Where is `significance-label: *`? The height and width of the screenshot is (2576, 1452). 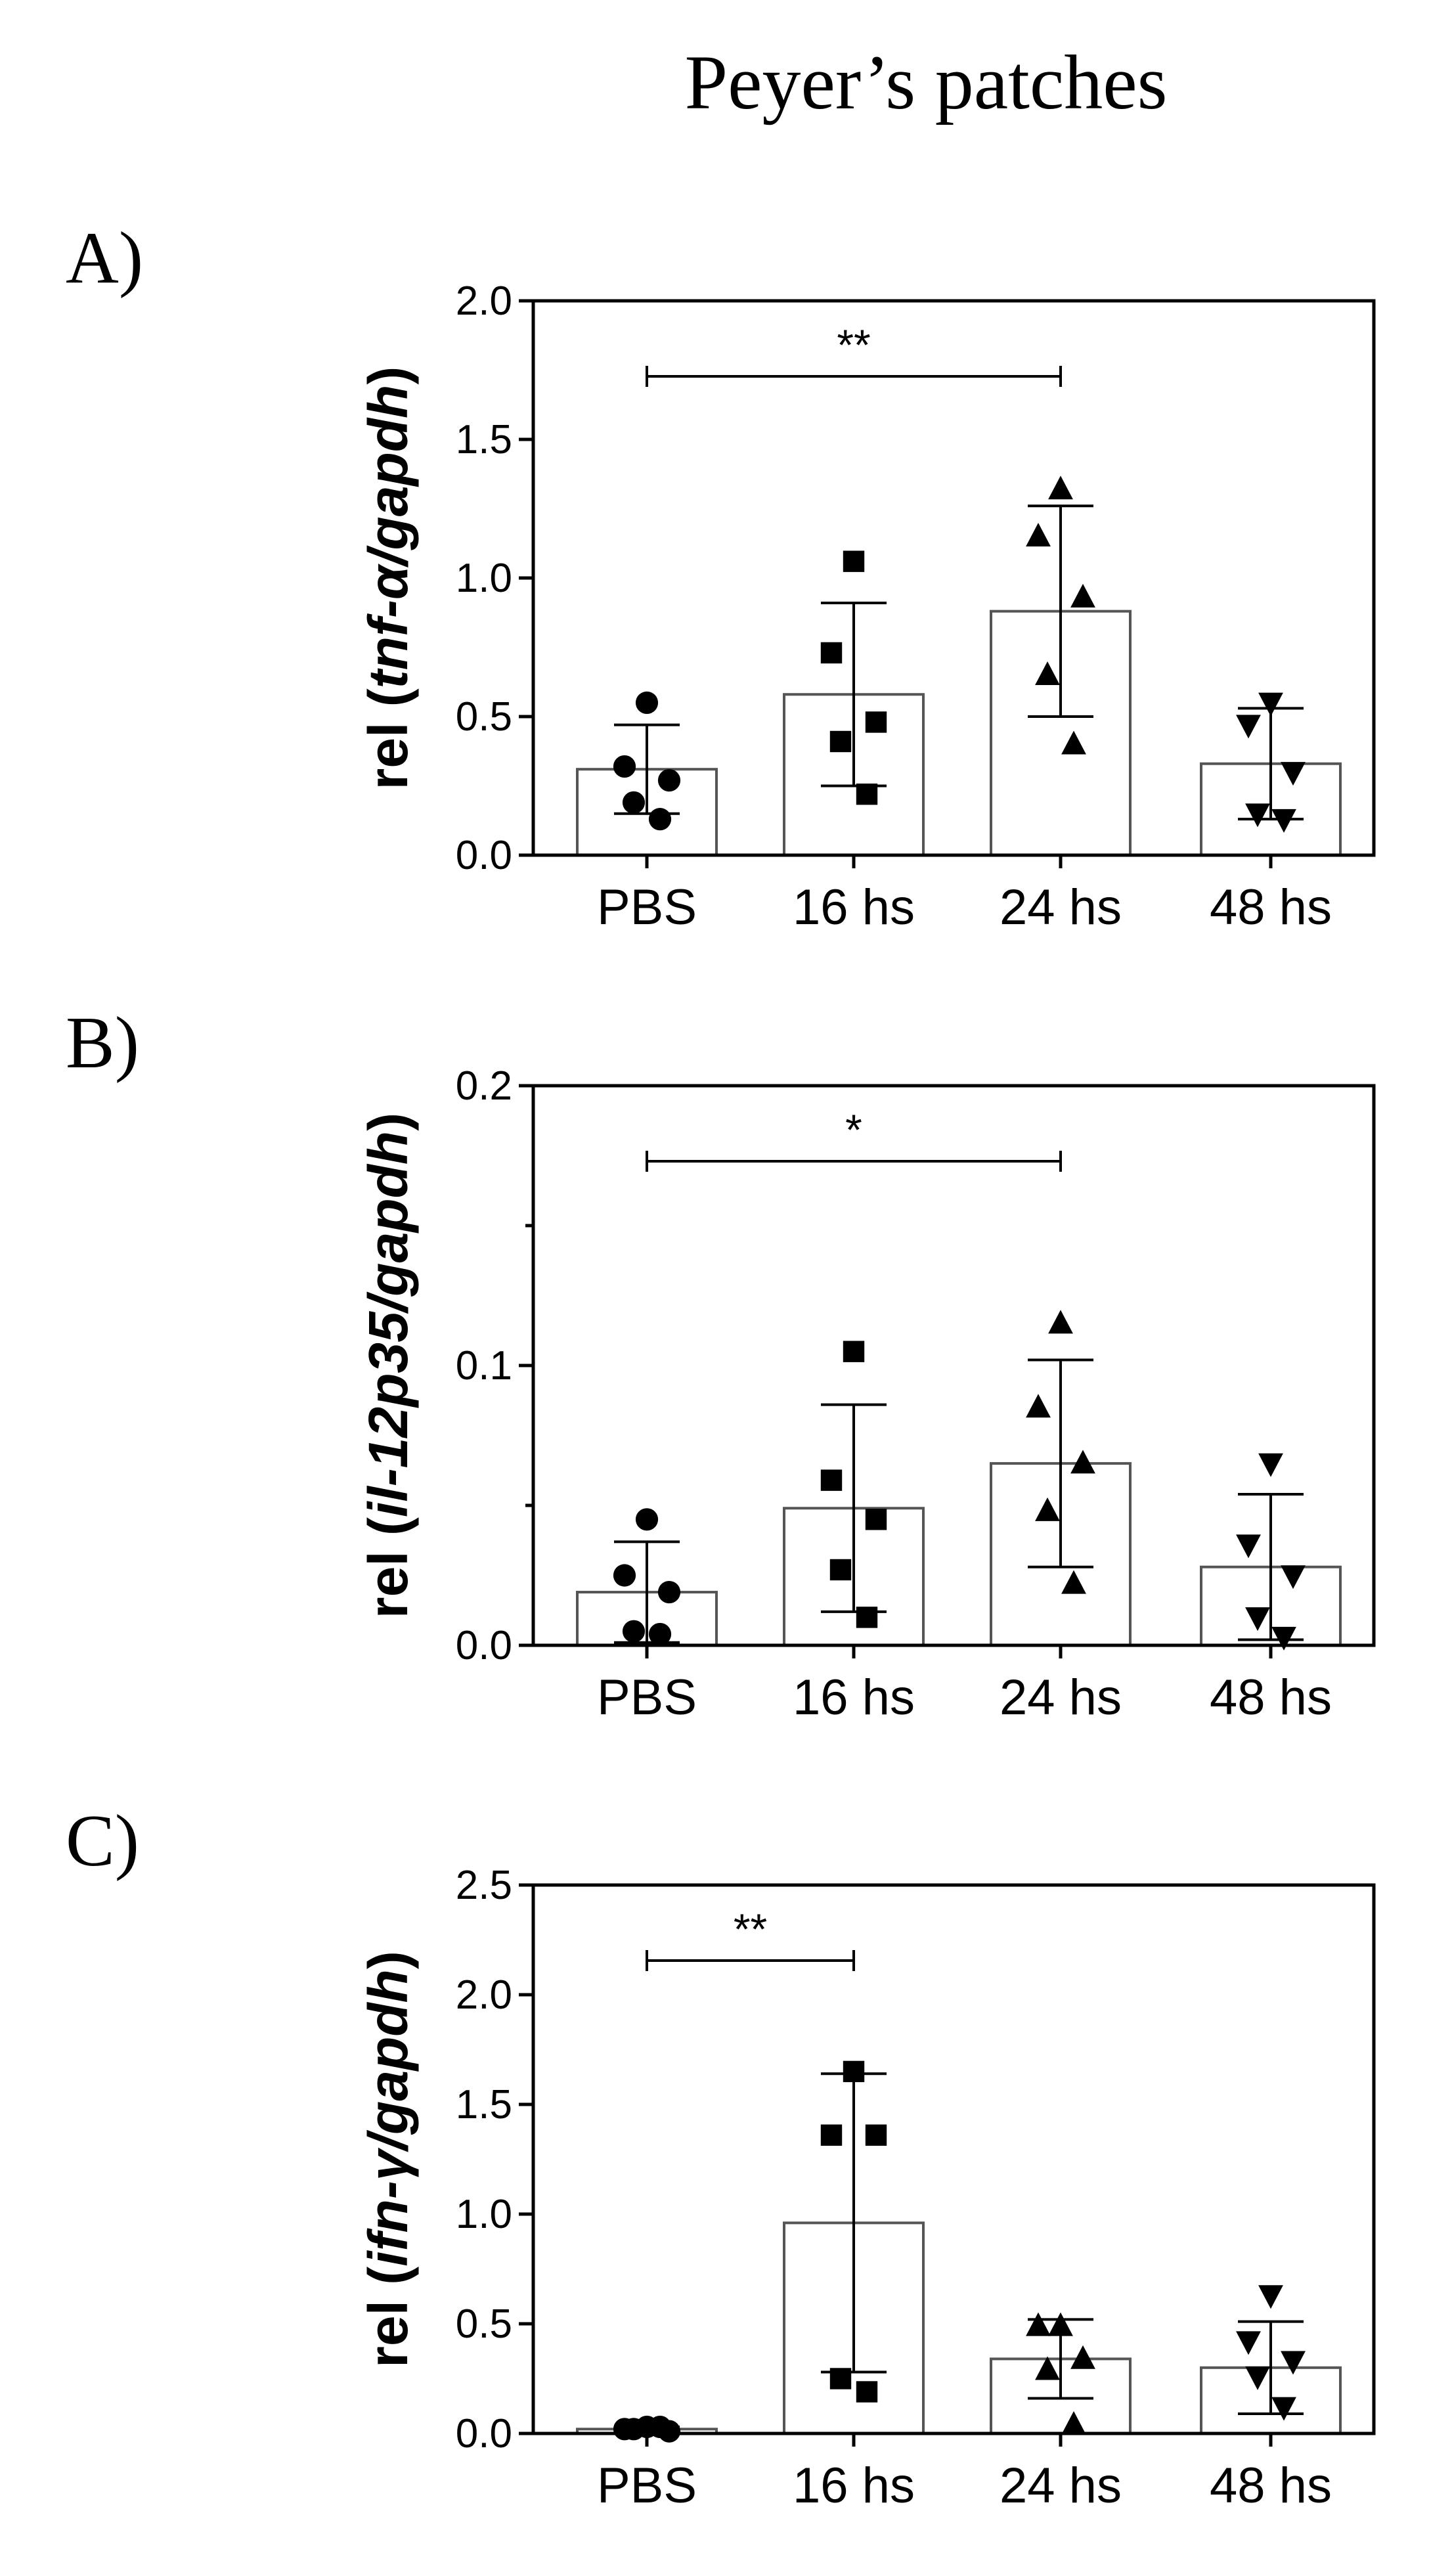
significance-label: * is located at coordinates (853, 1129).